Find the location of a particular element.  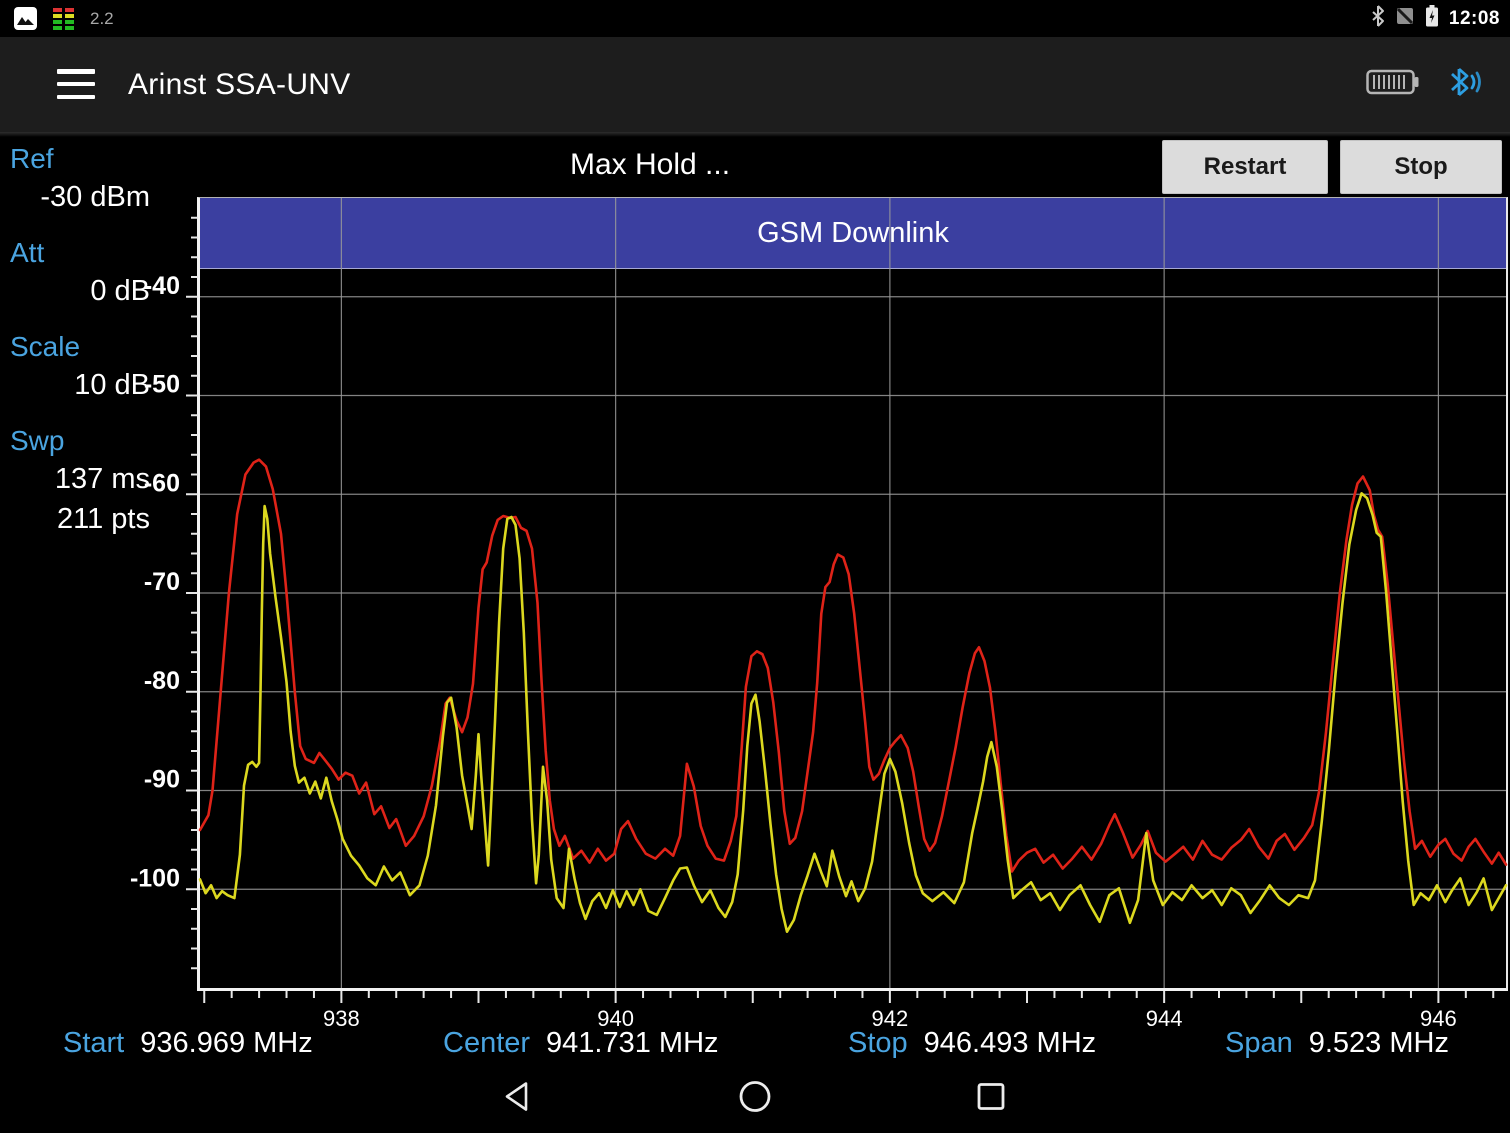

swp-points-value: 211 pts is located at coordinates (103, 519).